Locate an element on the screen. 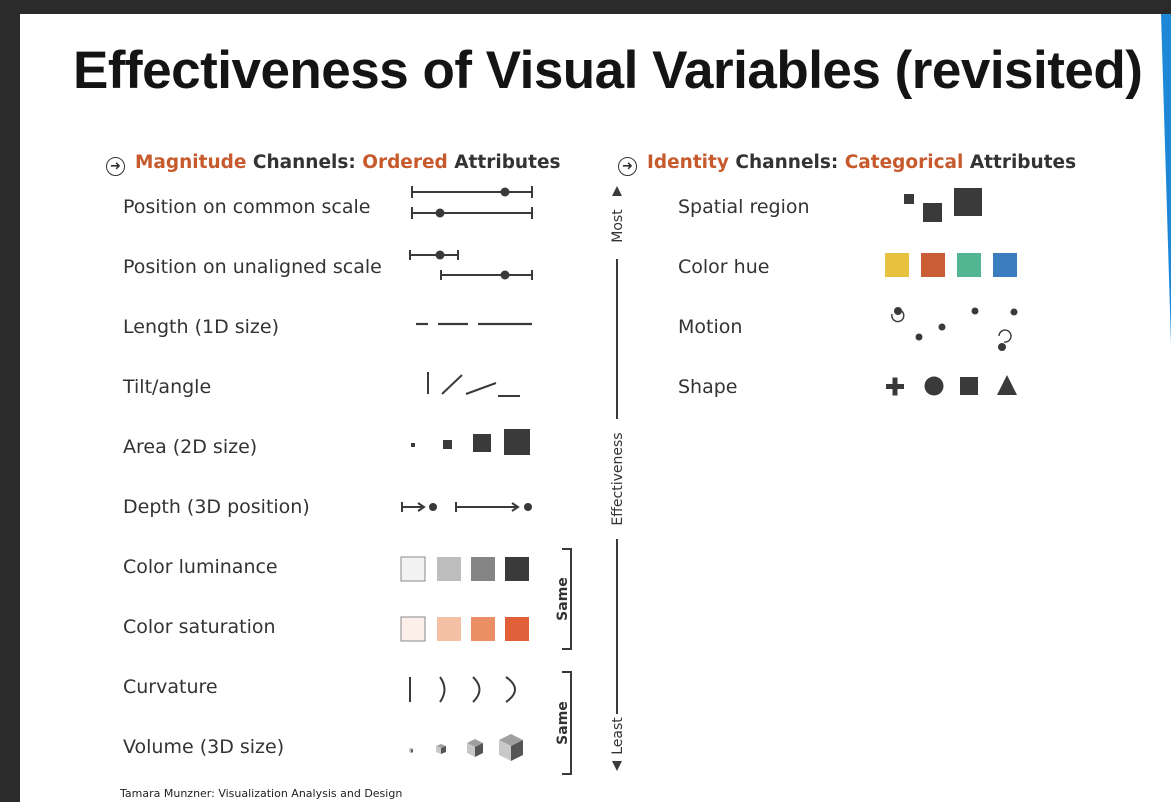  identity-channels-text: Channels: is located at coordinates (786, 162).